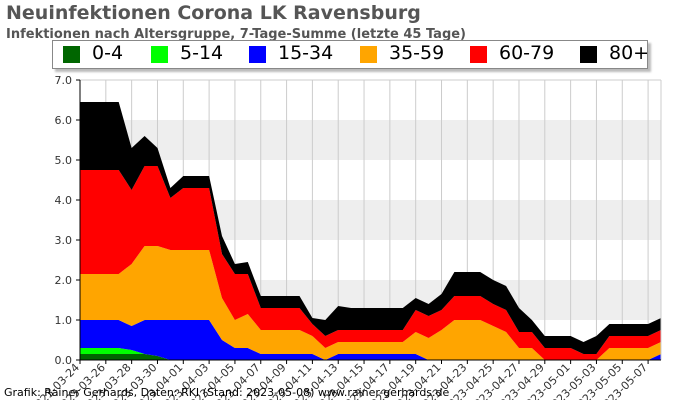  What do you see at coordinates (370, 140) in the screenshot?
I see `grid-band` at bounding box center [370, 140].